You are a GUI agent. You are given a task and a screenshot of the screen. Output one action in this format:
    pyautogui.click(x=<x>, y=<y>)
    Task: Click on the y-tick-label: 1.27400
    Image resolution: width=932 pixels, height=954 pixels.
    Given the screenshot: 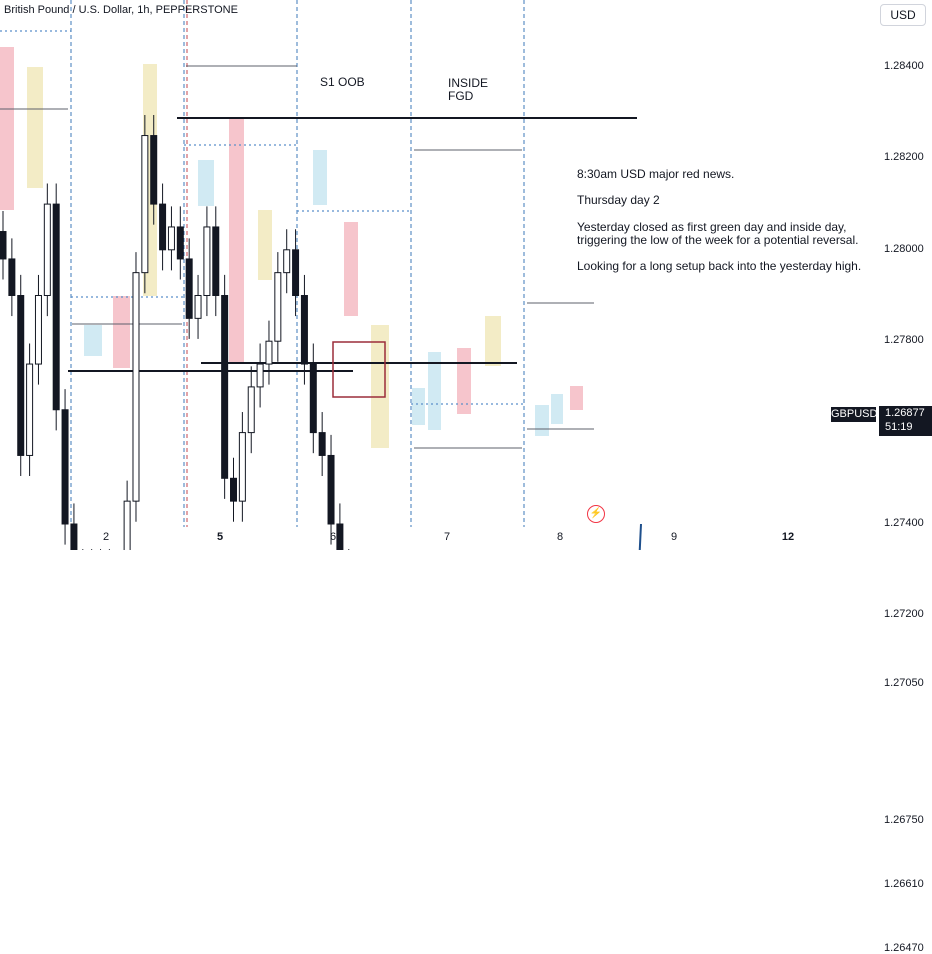 What is the action you would take?
    pyautogui.click(x=904, y=523)
    